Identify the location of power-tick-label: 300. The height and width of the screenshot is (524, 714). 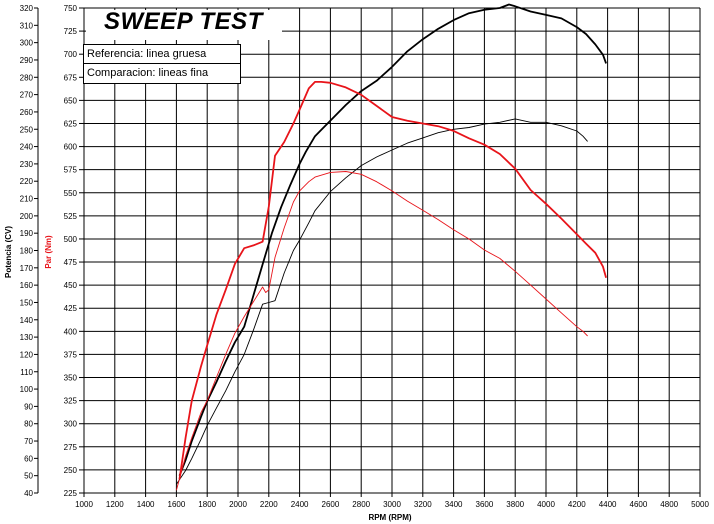
(27, 43).